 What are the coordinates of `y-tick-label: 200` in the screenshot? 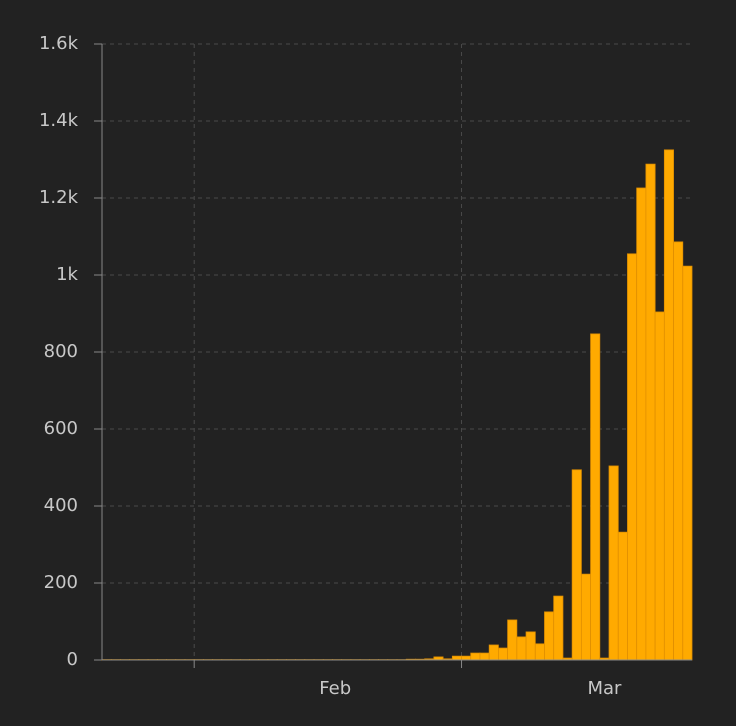 It's located at (61, 582).